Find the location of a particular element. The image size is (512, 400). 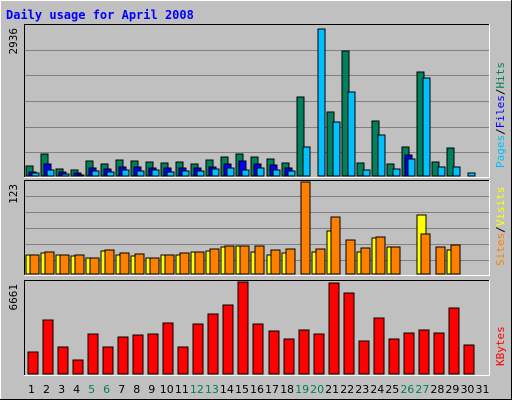

legend-entry-kbytes: KBytes is located at coordinates (500, 346).